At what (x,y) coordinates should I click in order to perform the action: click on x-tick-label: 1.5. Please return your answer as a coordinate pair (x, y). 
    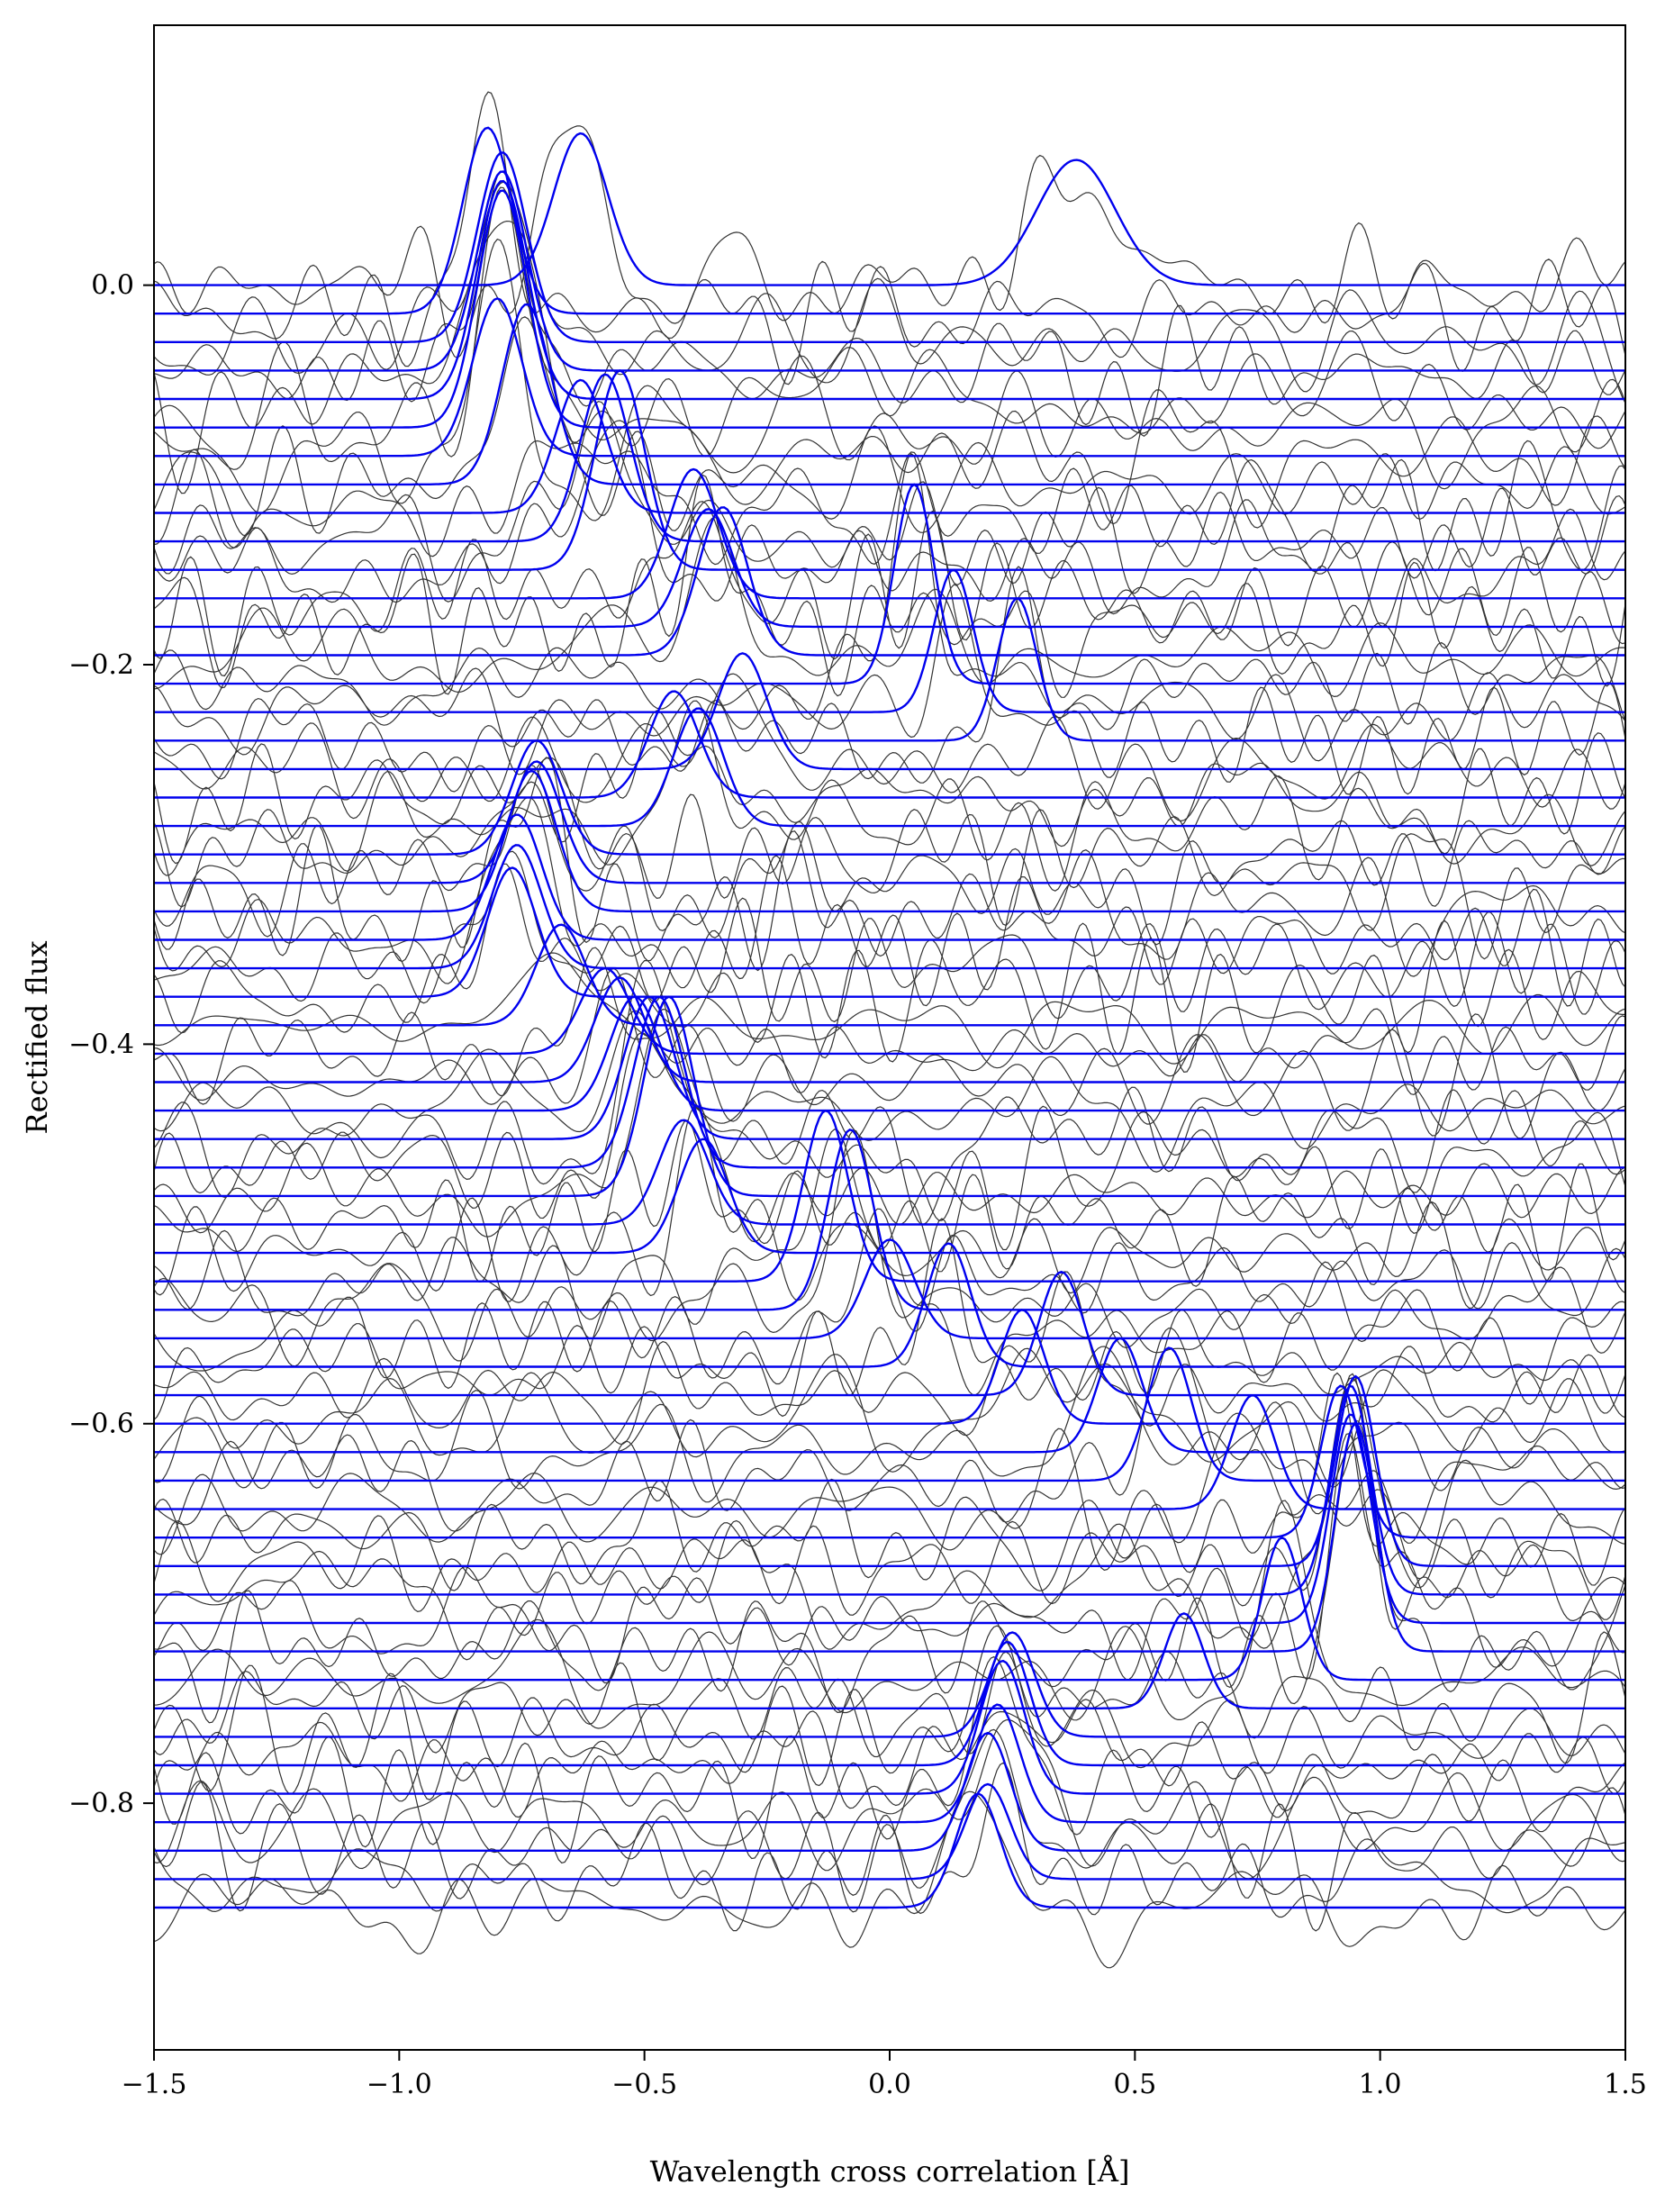
    Looking at the image, I should click on (1625, 2084).